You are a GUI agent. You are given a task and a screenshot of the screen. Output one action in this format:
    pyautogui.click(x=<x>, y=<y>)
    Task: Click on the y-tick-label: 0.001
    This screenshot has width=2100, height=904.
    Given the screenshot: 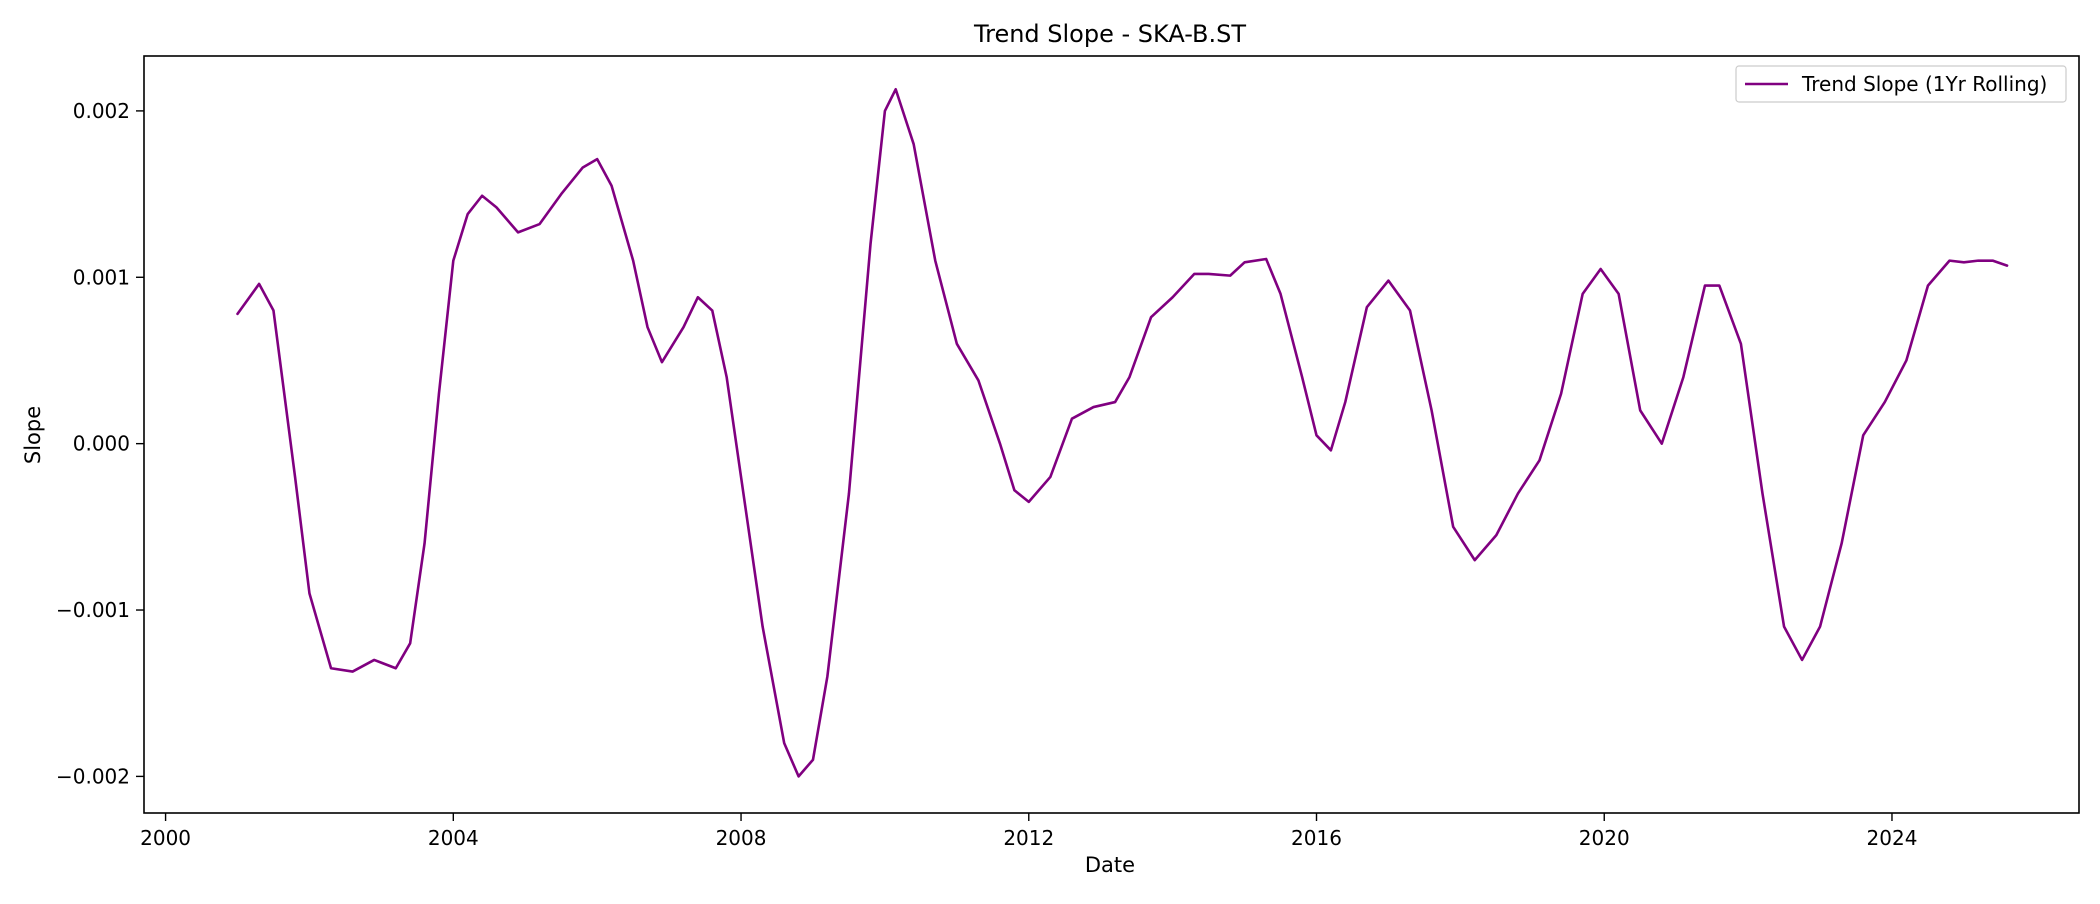 What is the action you would take?
    pyautogui.click(x=101, y=277)
    